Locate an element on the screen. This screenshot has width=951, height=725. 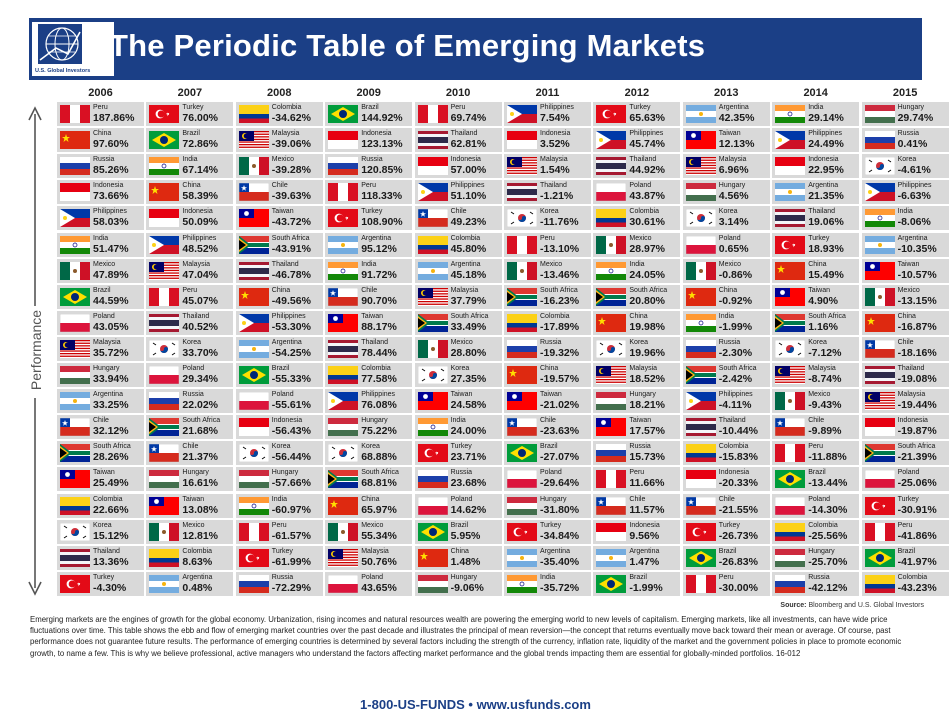
korea-flag-icon is located at coordinates (75, 531).